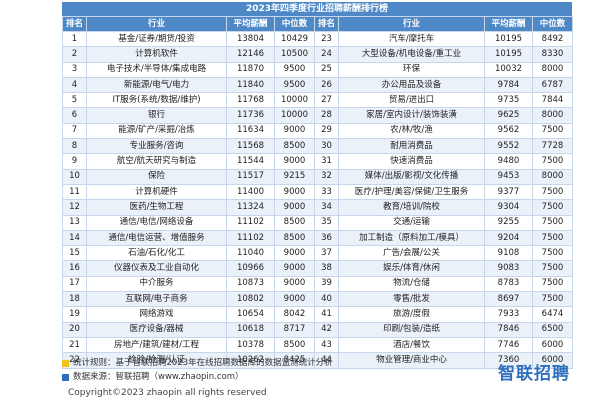 The width and height of the screenshot is (600, 414). I want to click on cell-rank: 18, so click(74, 299).